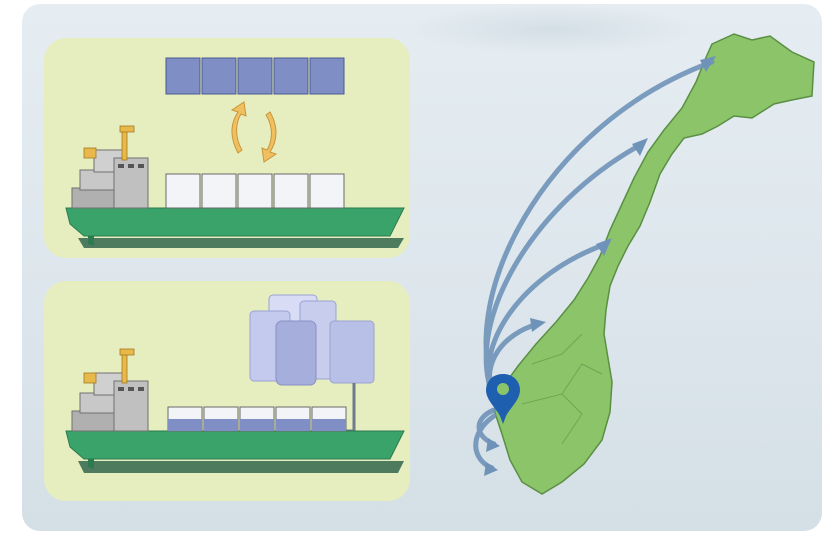 Image resolution: width=823 pixels, height=533 pixels. What do you see at coordinates (254, 132) in the screenshot?
I see `swap-arrows-icon` at bounding box center [254, 132].